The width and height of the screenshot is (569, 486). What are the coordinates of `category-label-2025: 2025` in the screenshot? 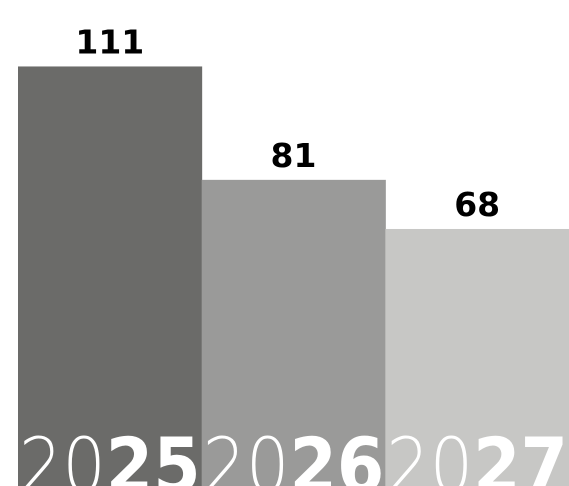 It's located at (110, 453).